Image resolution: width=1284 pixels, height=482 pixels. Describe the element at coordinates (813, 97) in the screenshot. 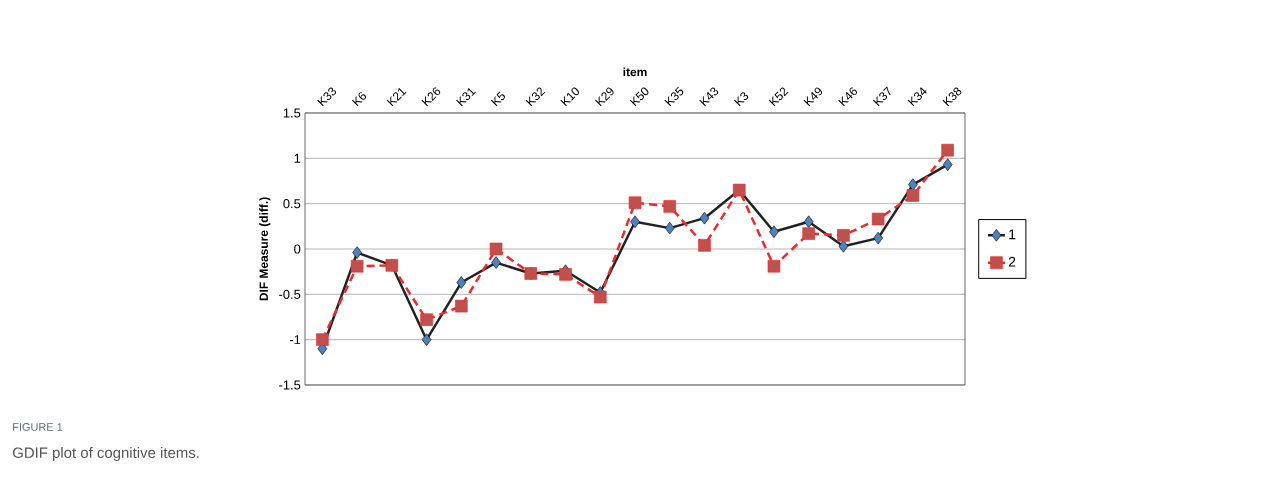

I see `x-tick-label: K49` at that location.